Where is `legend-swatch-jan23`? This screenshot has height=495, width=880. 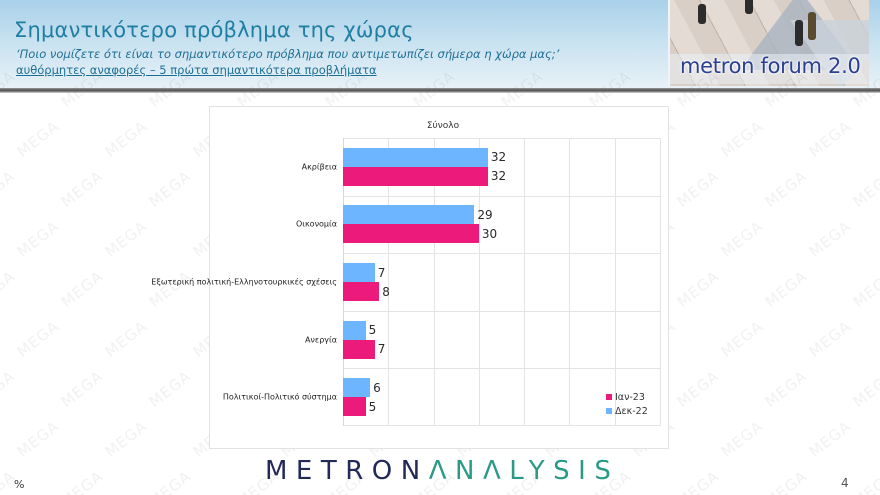
legend-swatch-jan23 is located at coordinates (609, 397).